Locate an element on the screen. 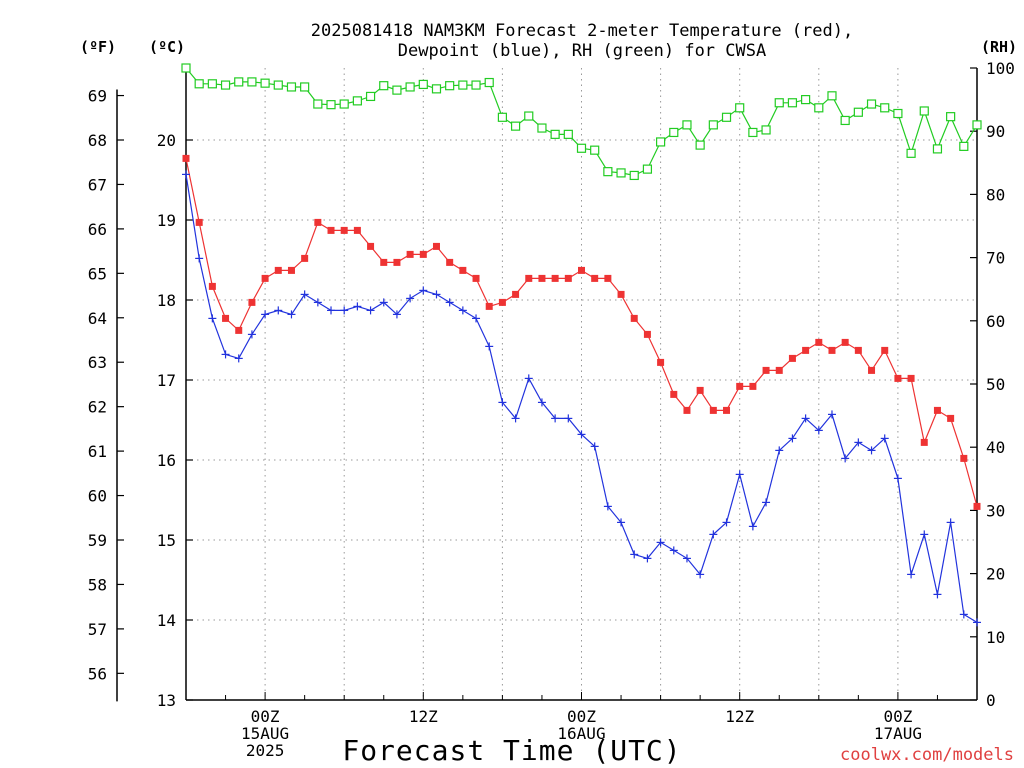  fahrenheit-unit-label: (ºF) is located at coordinates (98, 47).